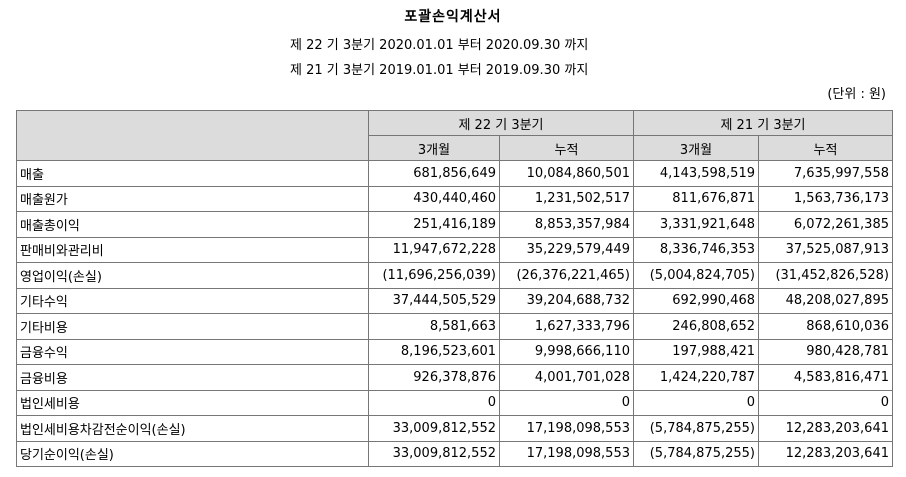 The width and height of the screenshot is (906, 477). Describe the element at coordinates (825, 148) in the screenshot. I see `header-prior-cum: 누적` at that location.